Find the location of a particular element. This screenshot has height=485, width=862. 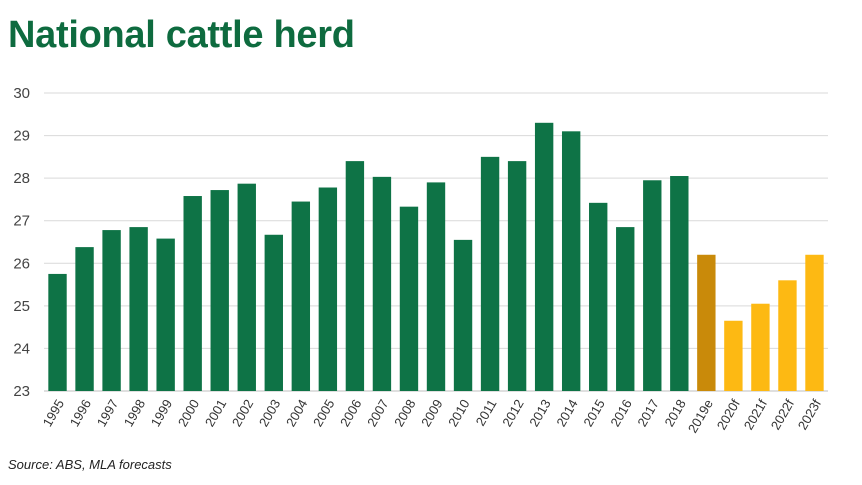

x-tick-label: 2009 is located at coordinates (431, 413).